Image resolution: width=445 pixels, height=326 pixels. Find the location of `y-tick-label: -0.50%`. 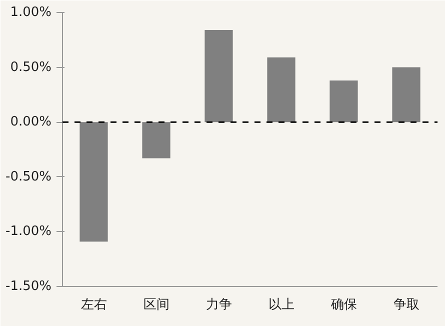

y-tick-label: -0.50% is located at coordinates (29, 176).